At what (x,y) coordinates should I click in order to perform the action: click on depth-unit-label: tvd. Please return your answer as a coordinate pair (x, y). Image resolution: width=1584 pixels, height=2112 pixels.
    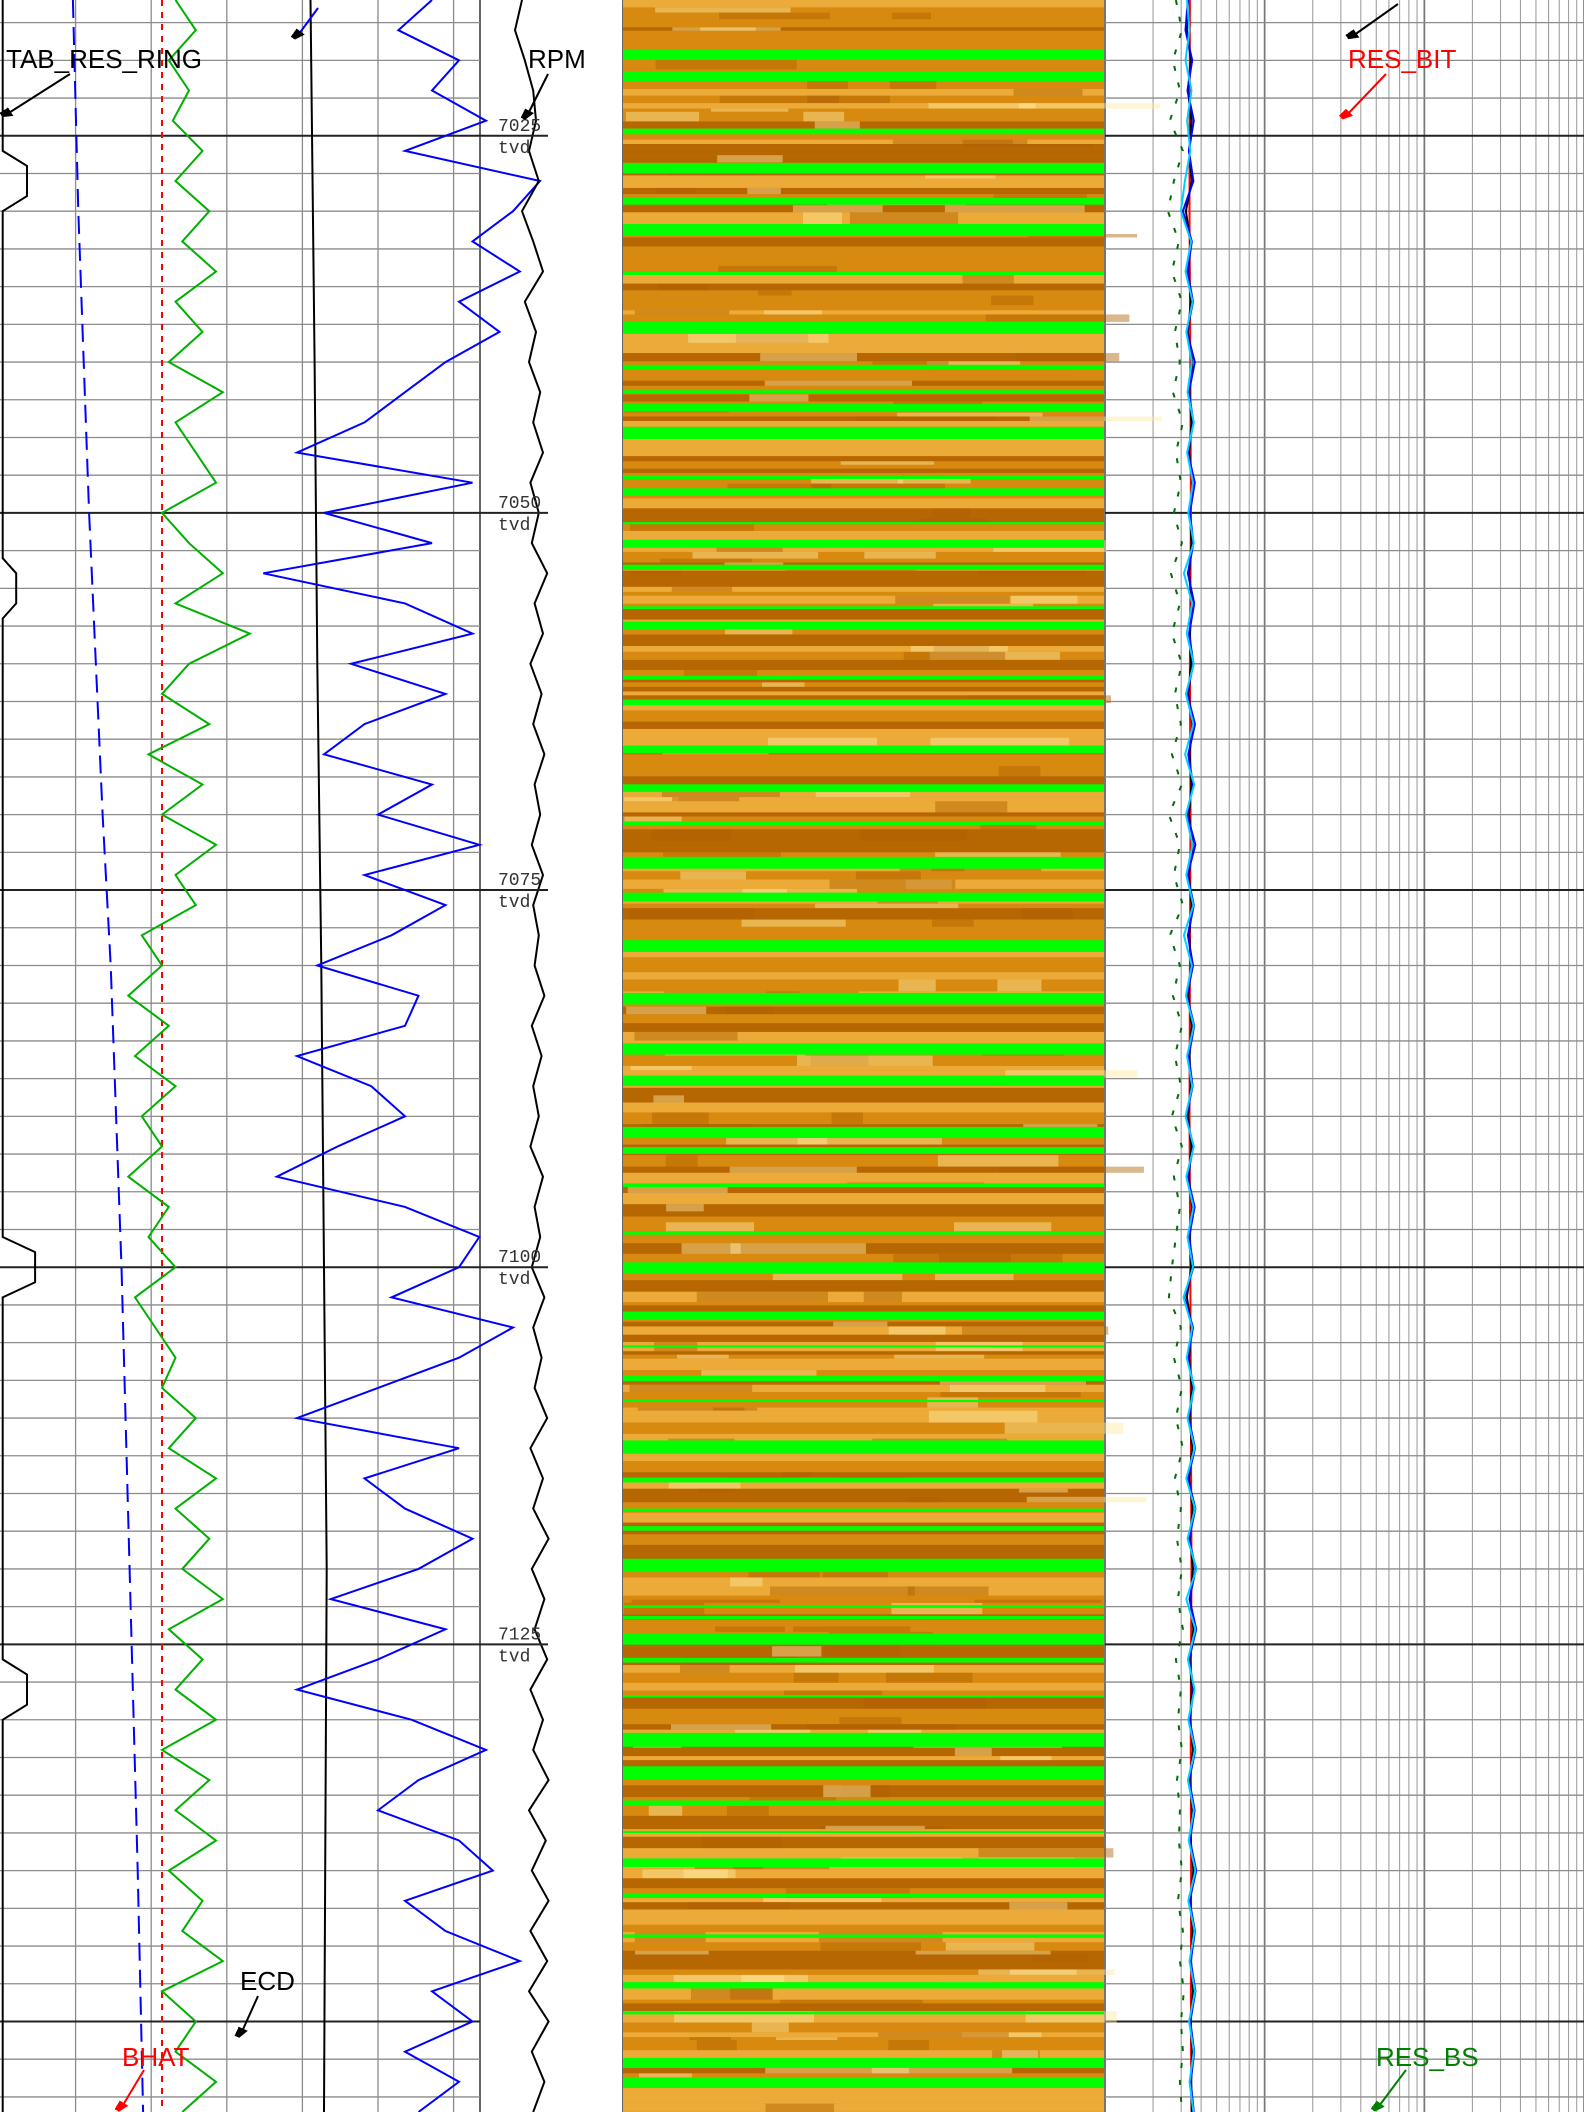
    Looking at the image, I should click on (514, 903).